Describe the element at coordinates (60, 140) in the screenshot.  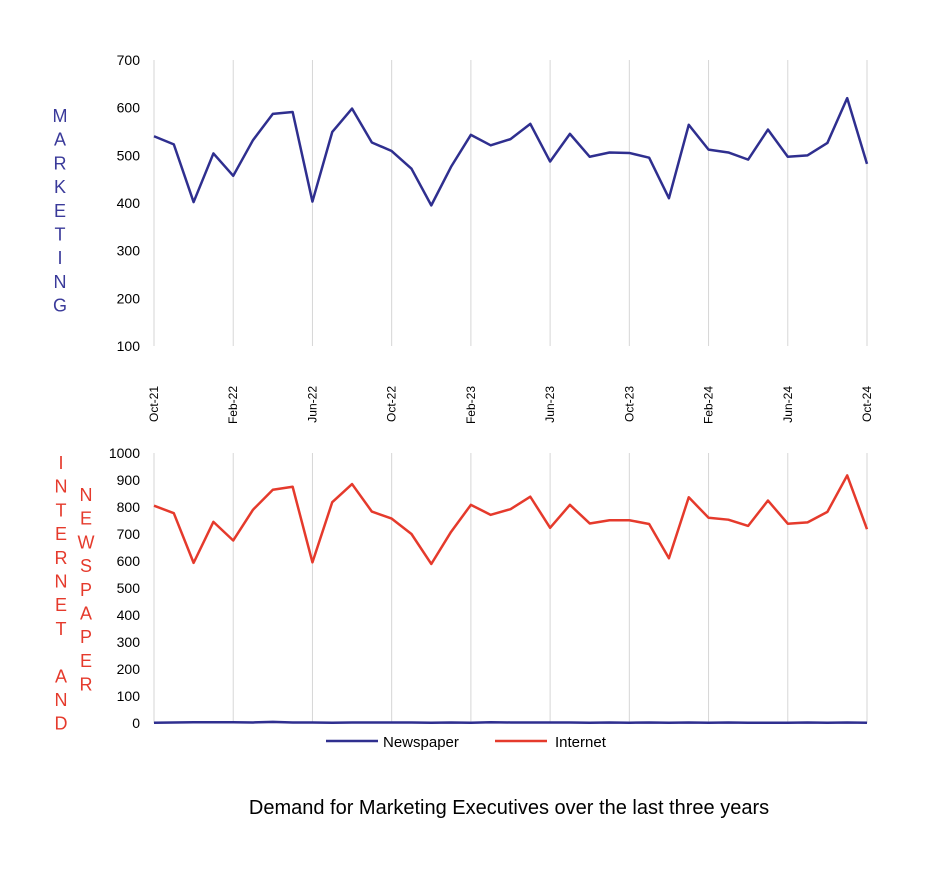
I see `marketing-axis-title-letter: A` at that location.